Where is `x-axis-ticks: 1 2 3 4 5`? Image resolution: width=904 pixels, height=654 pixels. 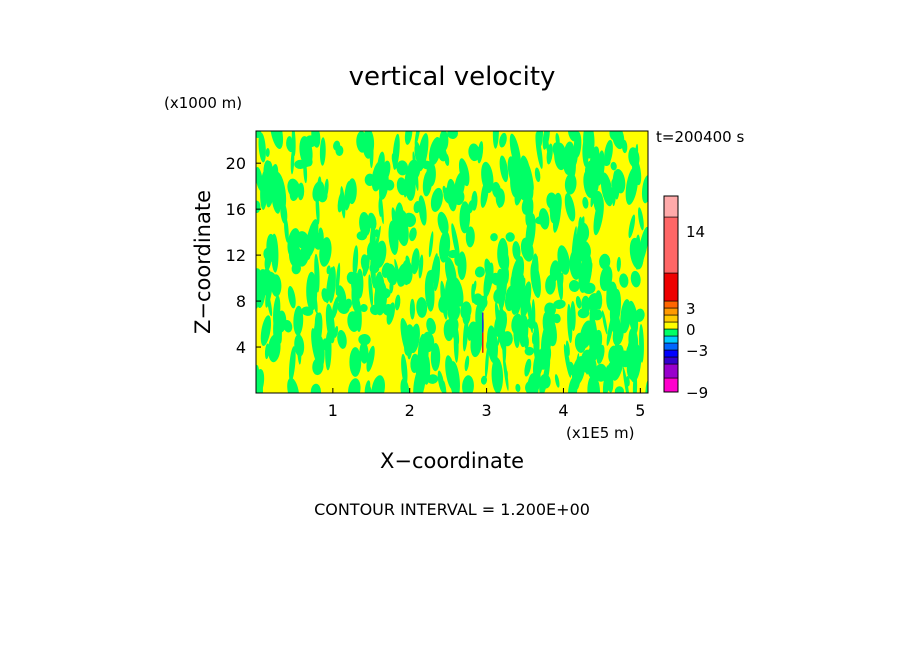 x-axis-ticks: 1 2 3 4 5 is located at coordinates (486, 404).